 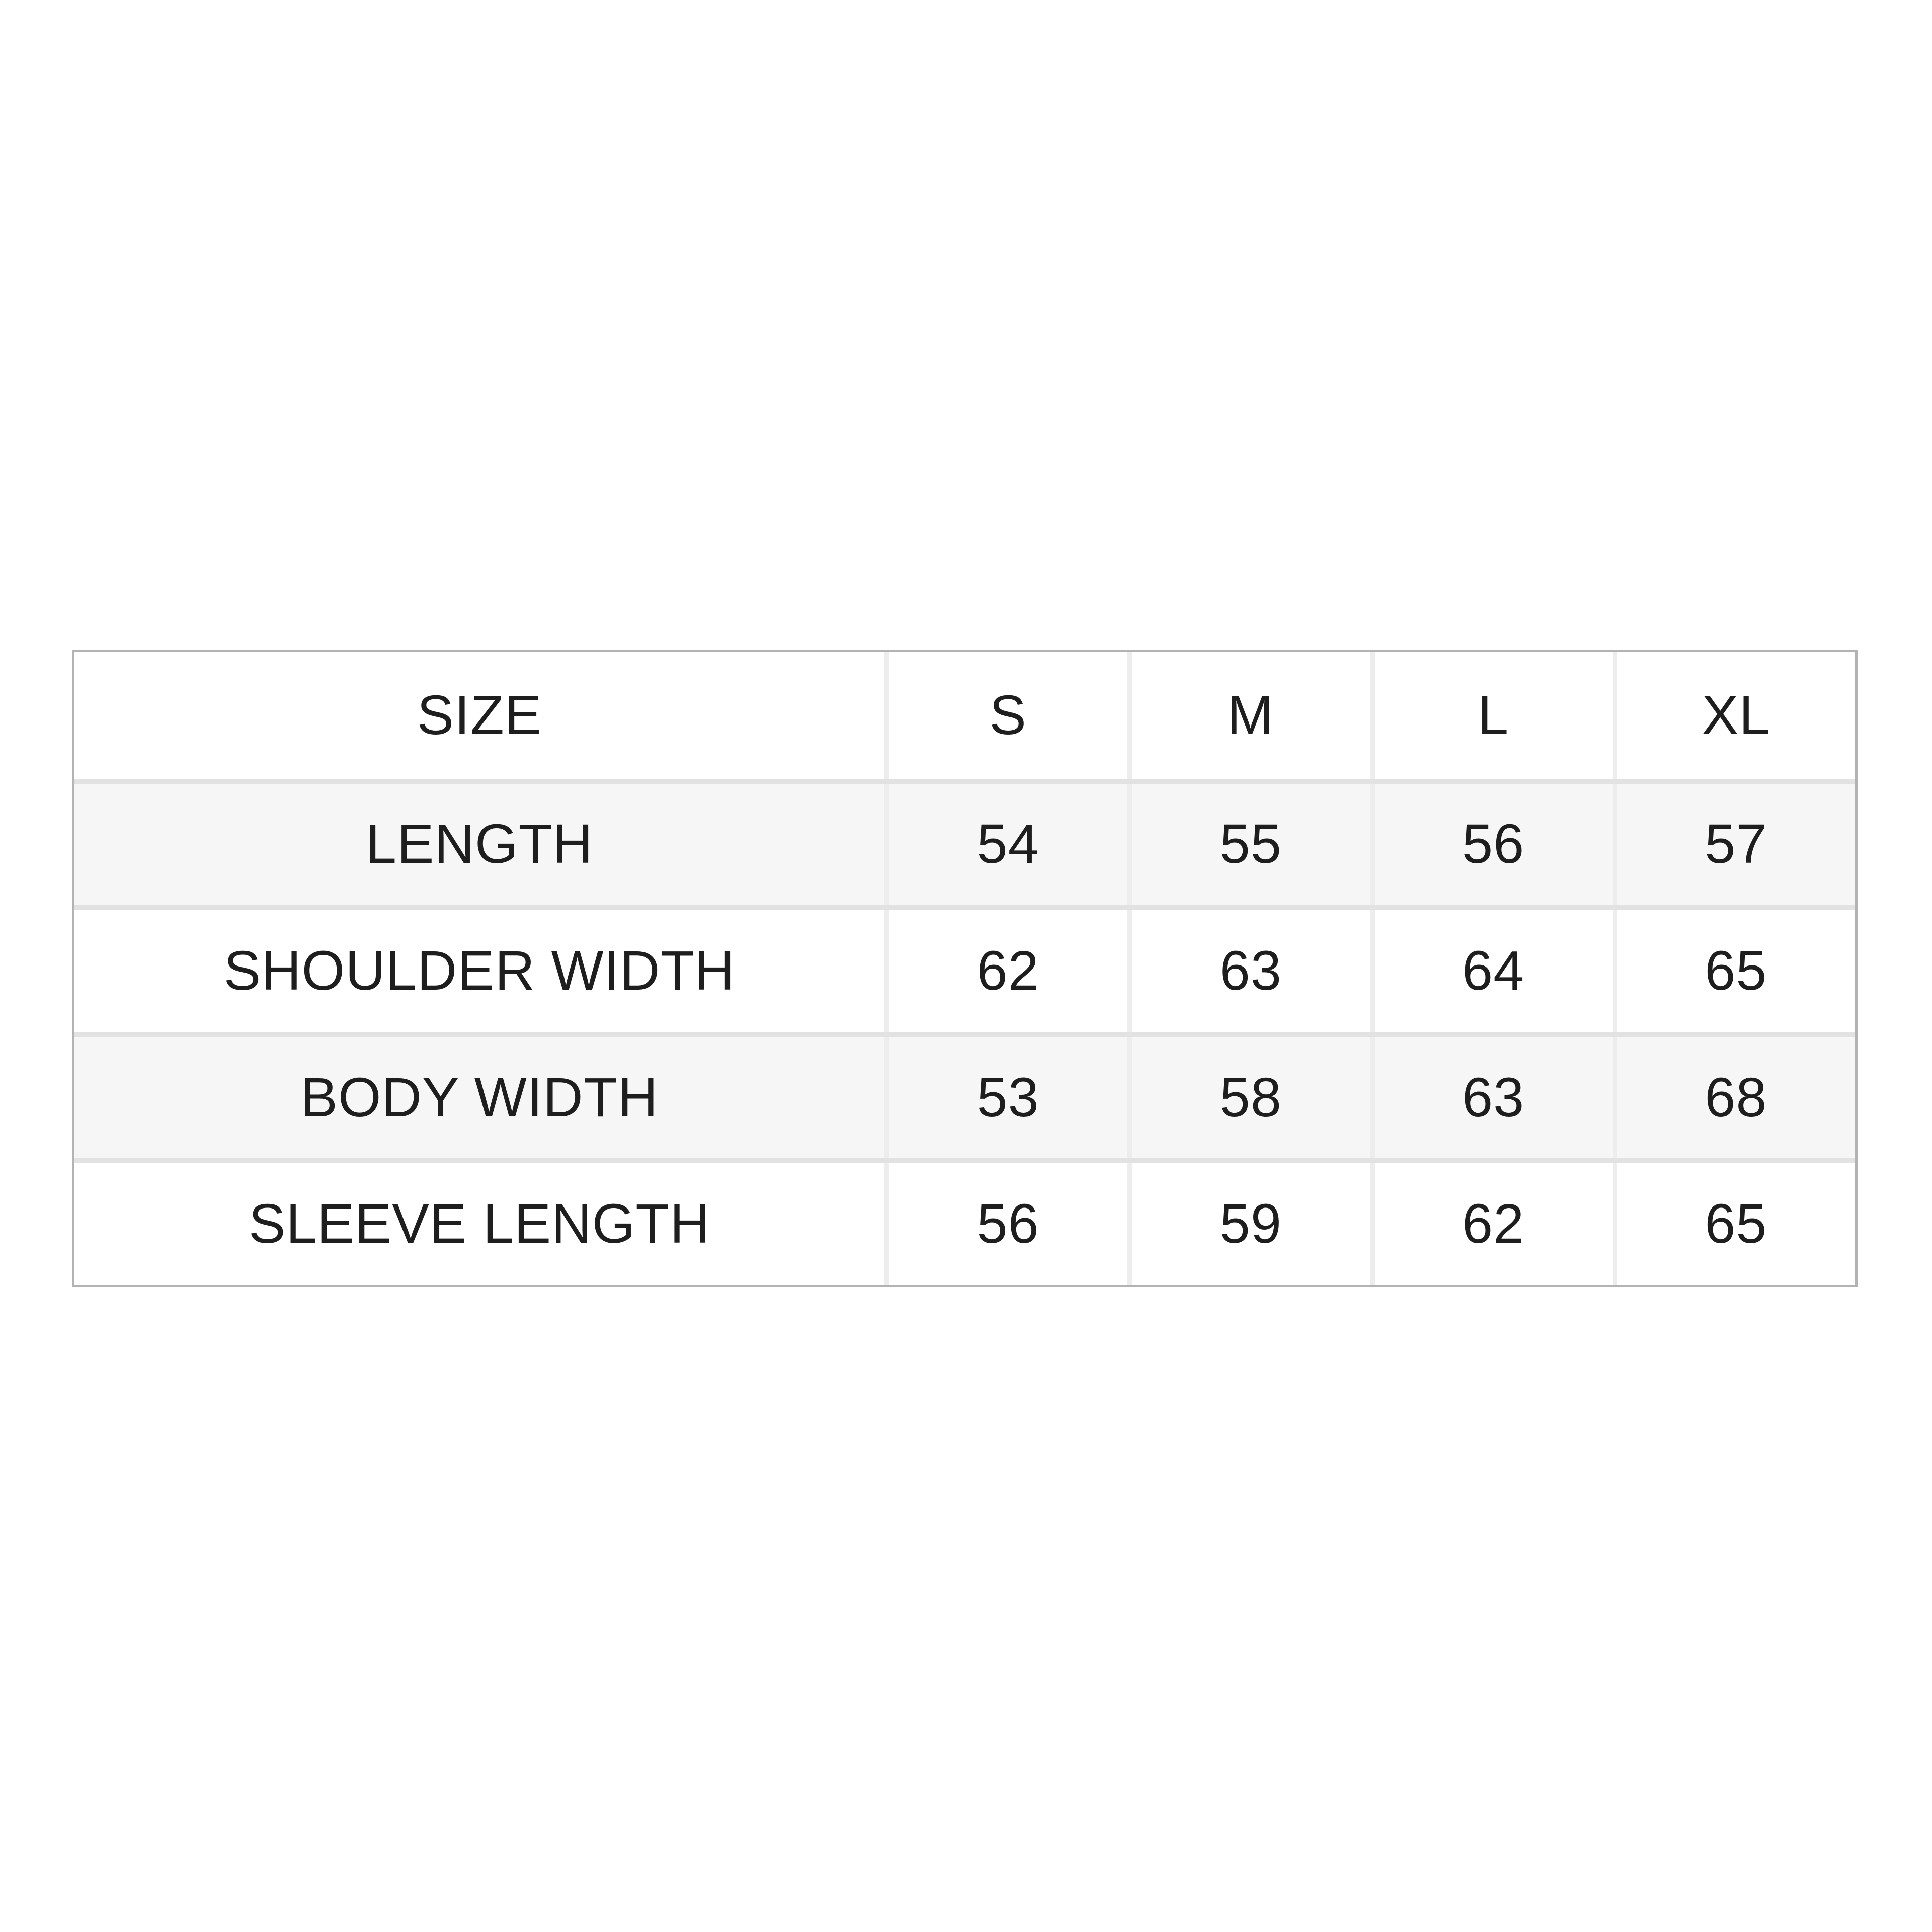 I want to click on cell-length-m: 55, so click(x=1249, y=845).